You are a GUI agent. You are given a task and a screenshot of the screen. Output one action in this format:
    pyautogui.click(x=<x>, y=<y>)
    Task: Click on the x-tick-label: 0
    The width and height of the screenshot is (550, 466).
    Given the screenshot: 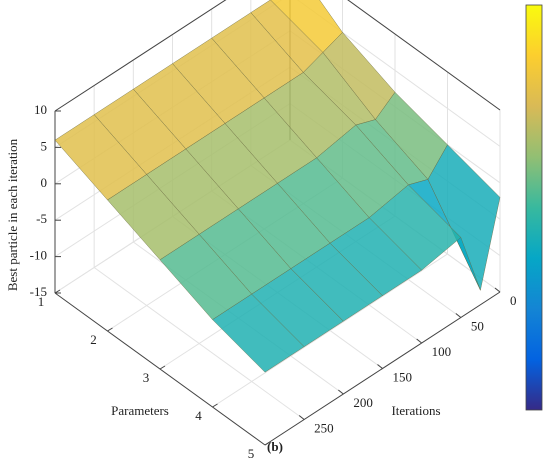 What is the action you would take?
    pyautogui.click(x=513, y=300)
    